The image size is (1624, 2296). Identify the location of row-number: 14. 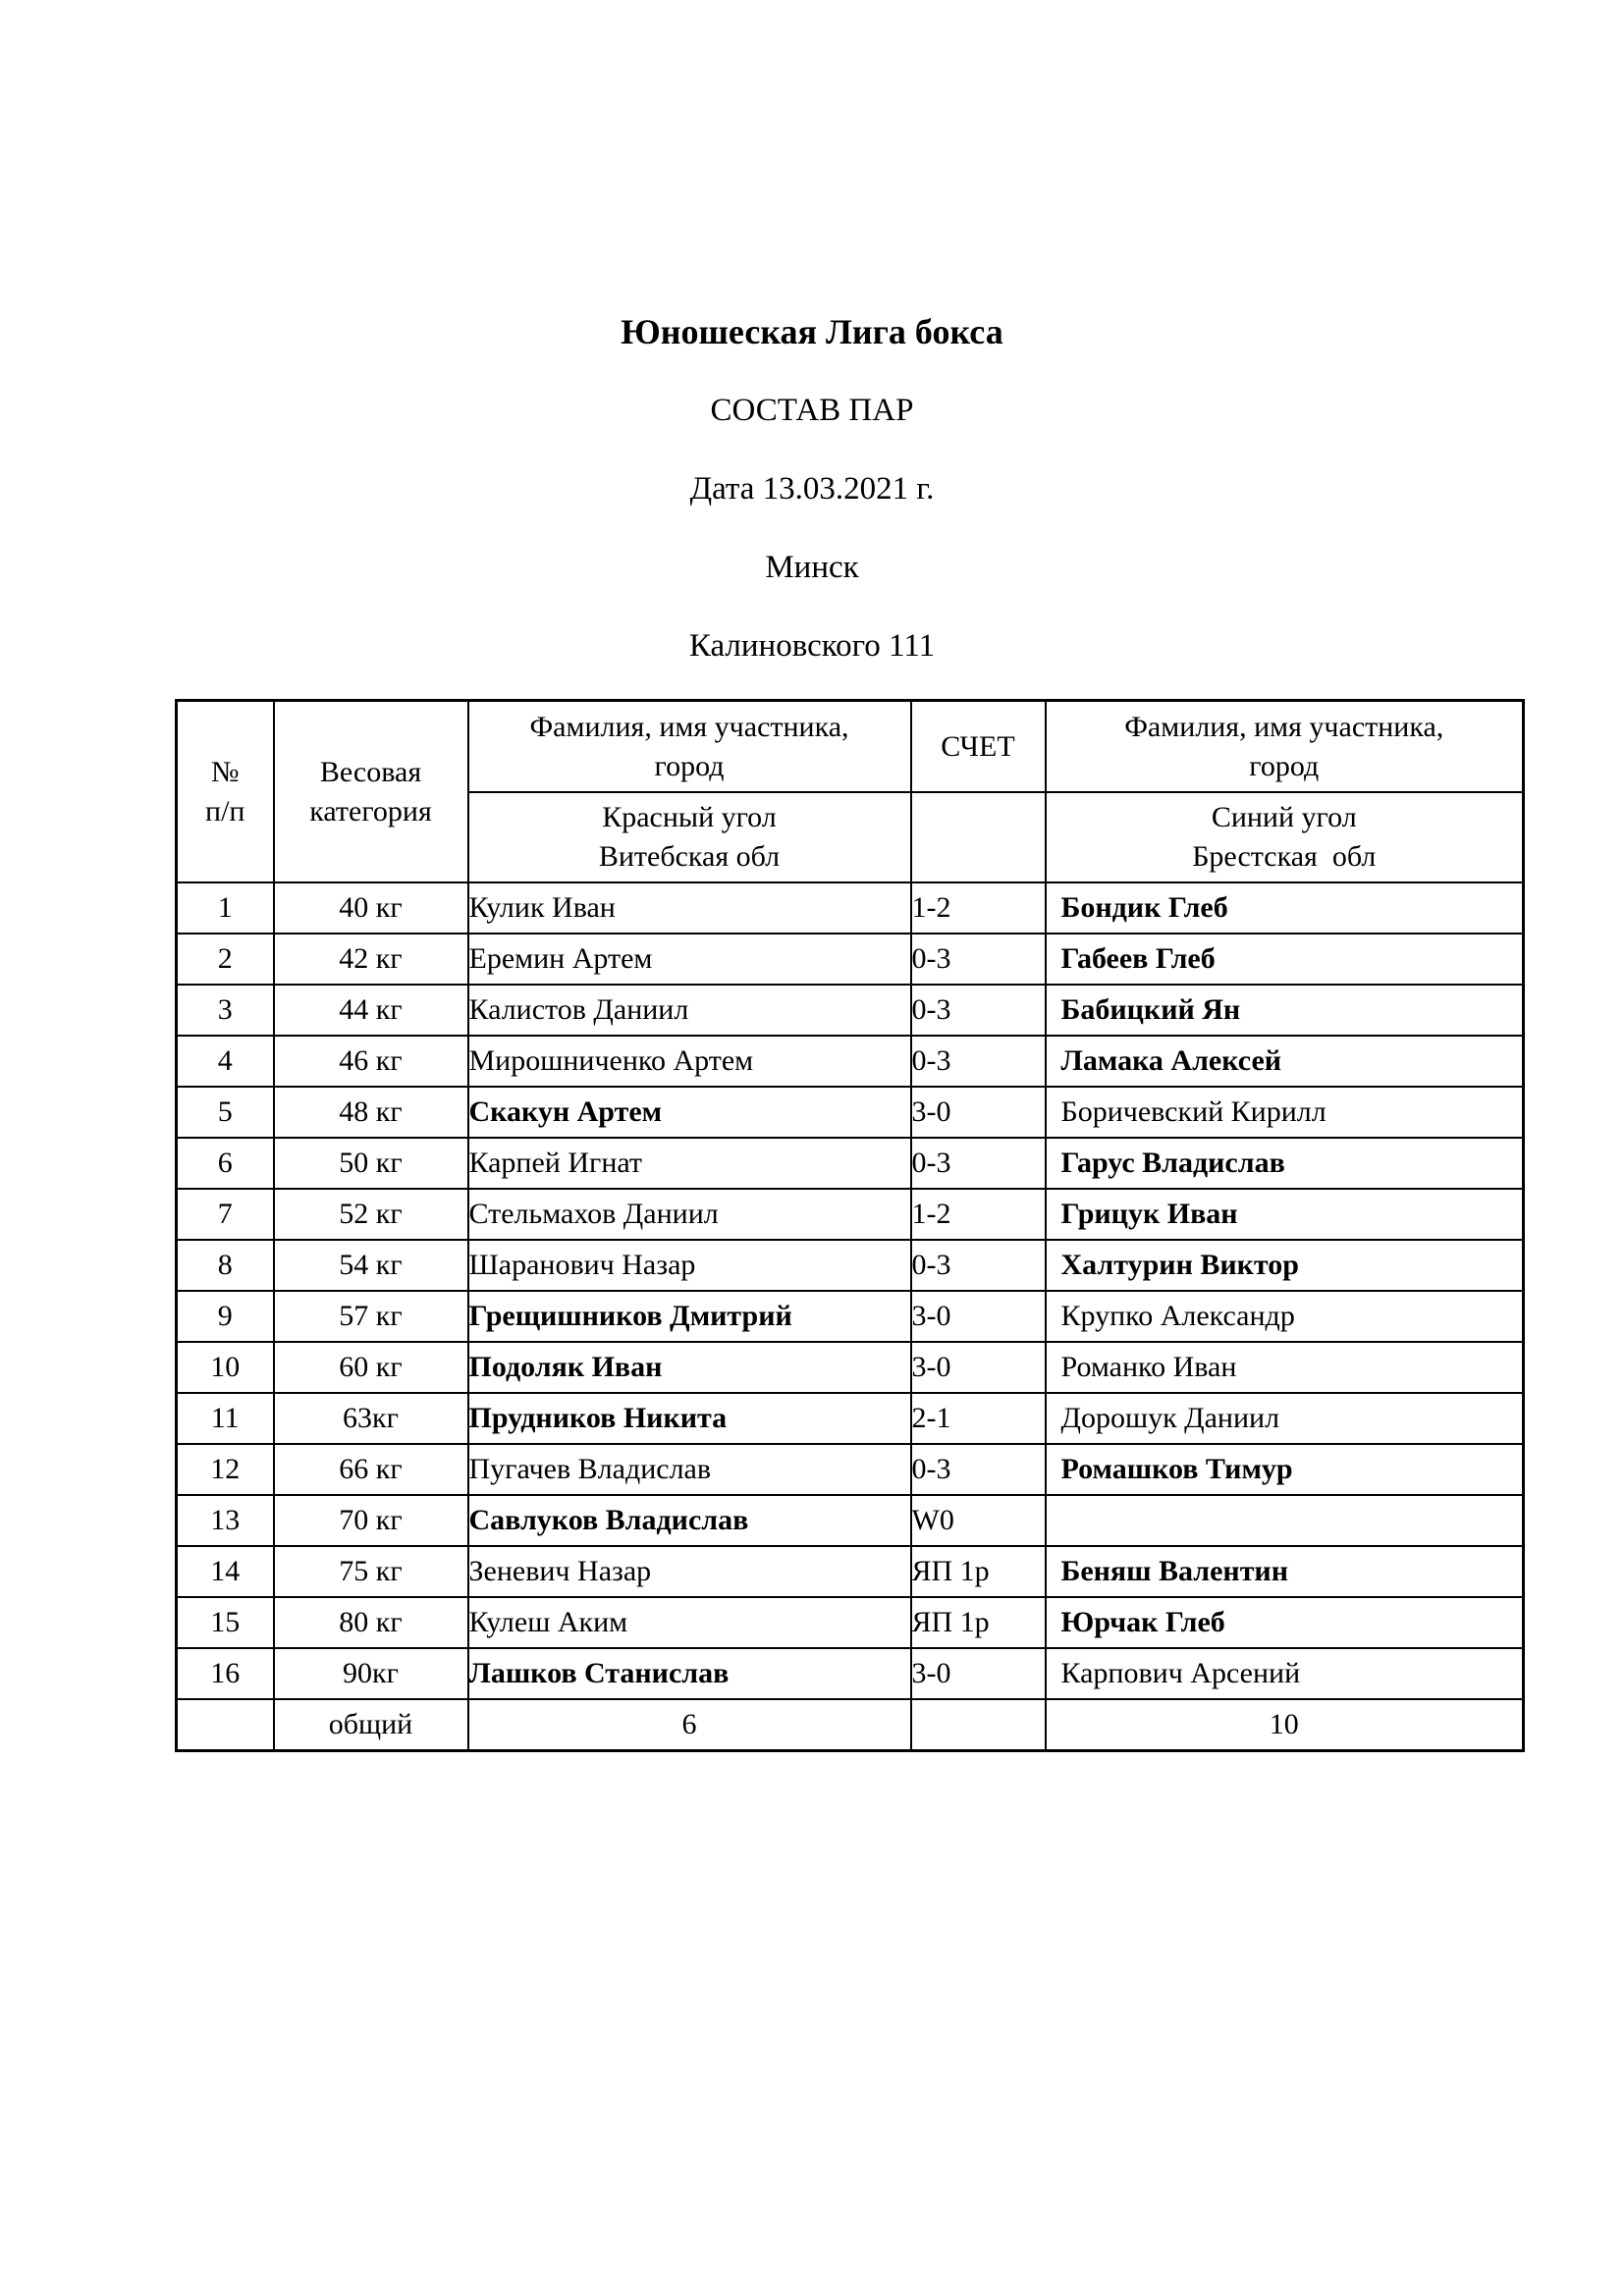
(225, 1572).